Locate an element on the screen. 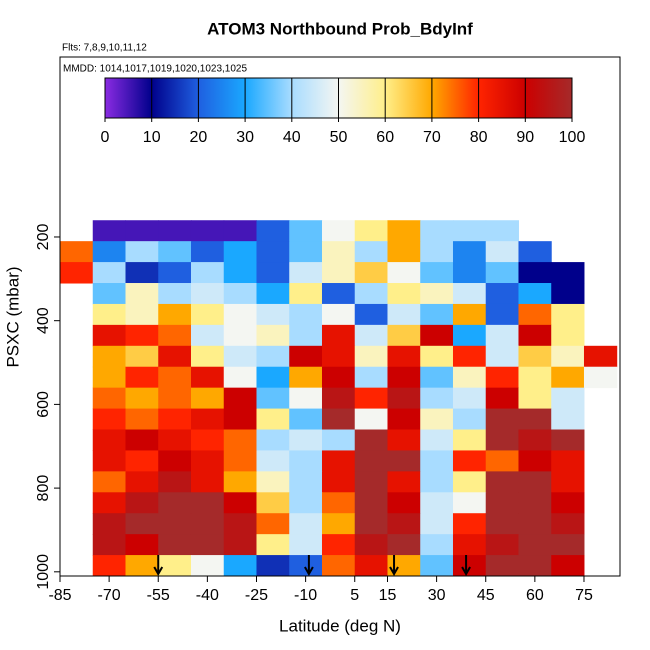 Image resolution: width=650 pixels, height=650 pixels. x-tick-label: 5 is located at coordinates (354, 595).